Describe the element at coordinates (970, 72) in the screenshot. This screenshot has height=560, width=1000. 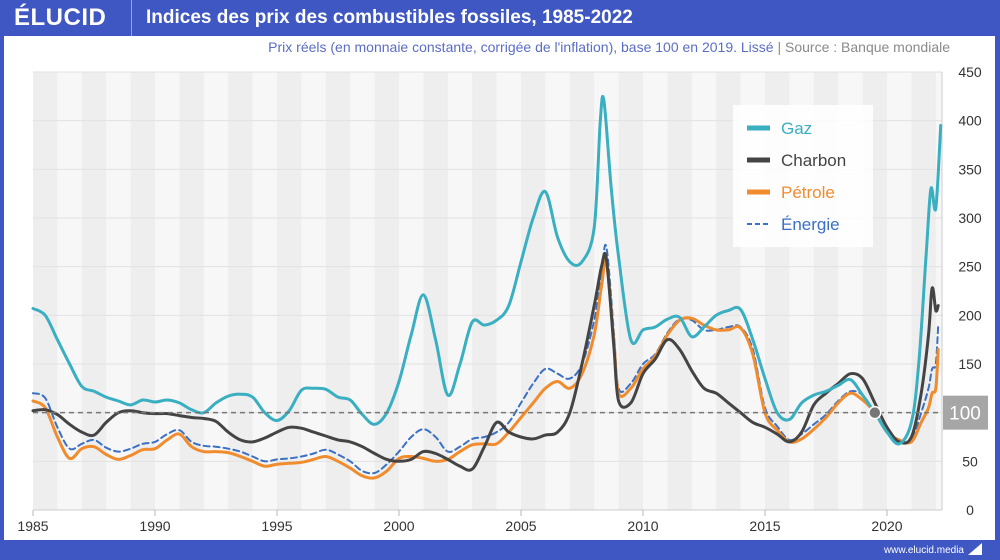
I see `y-tick-label: 450` at that location.